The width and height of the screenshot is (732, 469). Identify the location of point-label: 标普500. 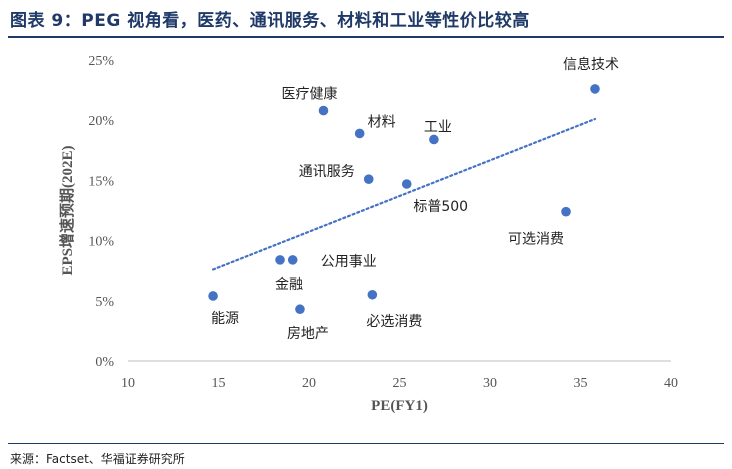
(440, 207).